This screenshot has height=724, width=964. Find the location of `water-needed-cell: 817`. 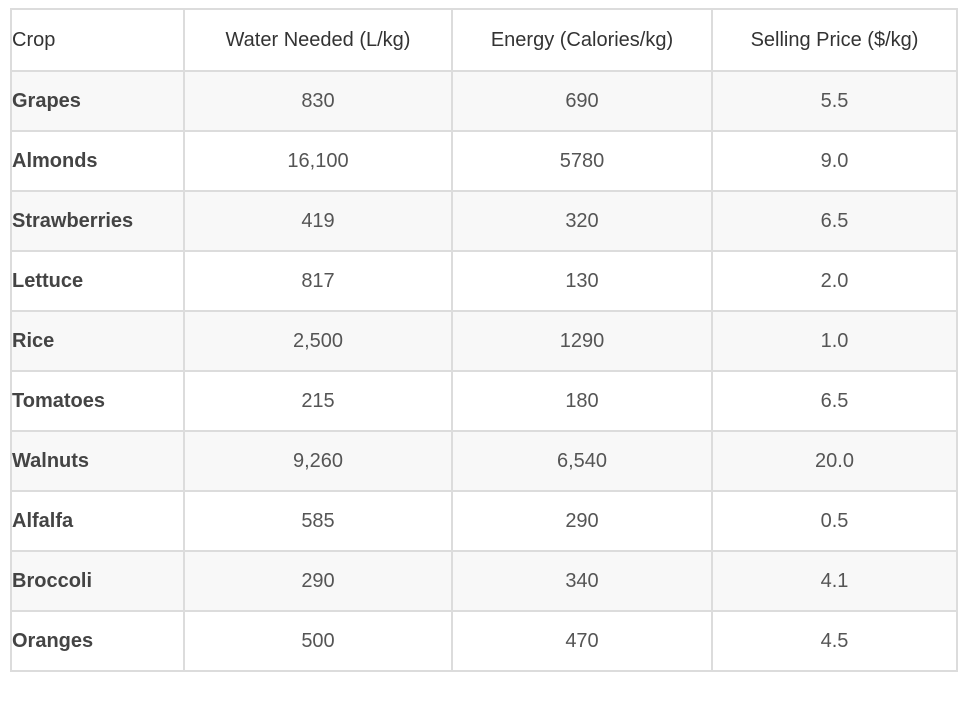

water-needed-cell: 817 is located at coordinates (318, 281).